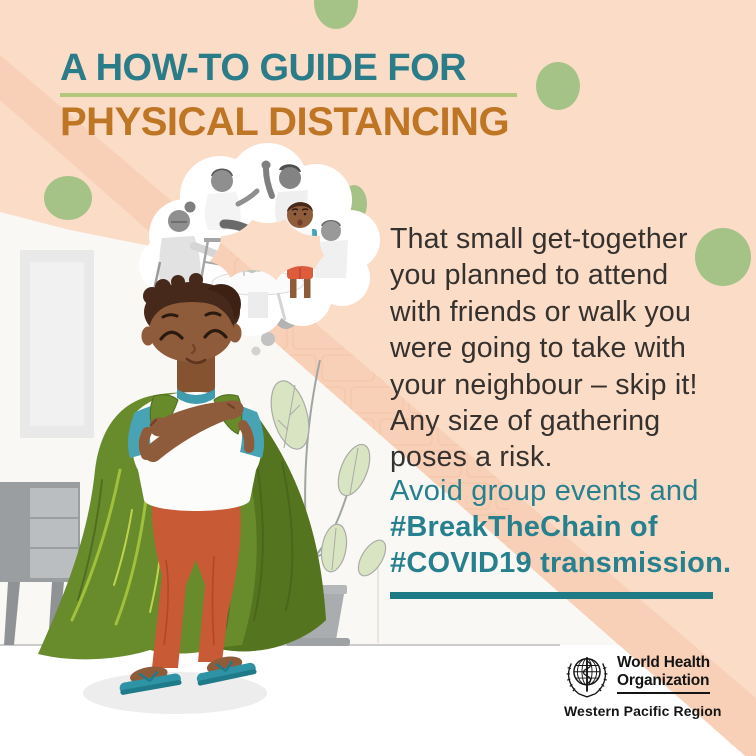 Image resolution: width=756 pixels, height=756 pixels. What do you see at coordinates (196, 431) in the screenshot?
I see `crossed-arms` at bounding box center [196, 431].